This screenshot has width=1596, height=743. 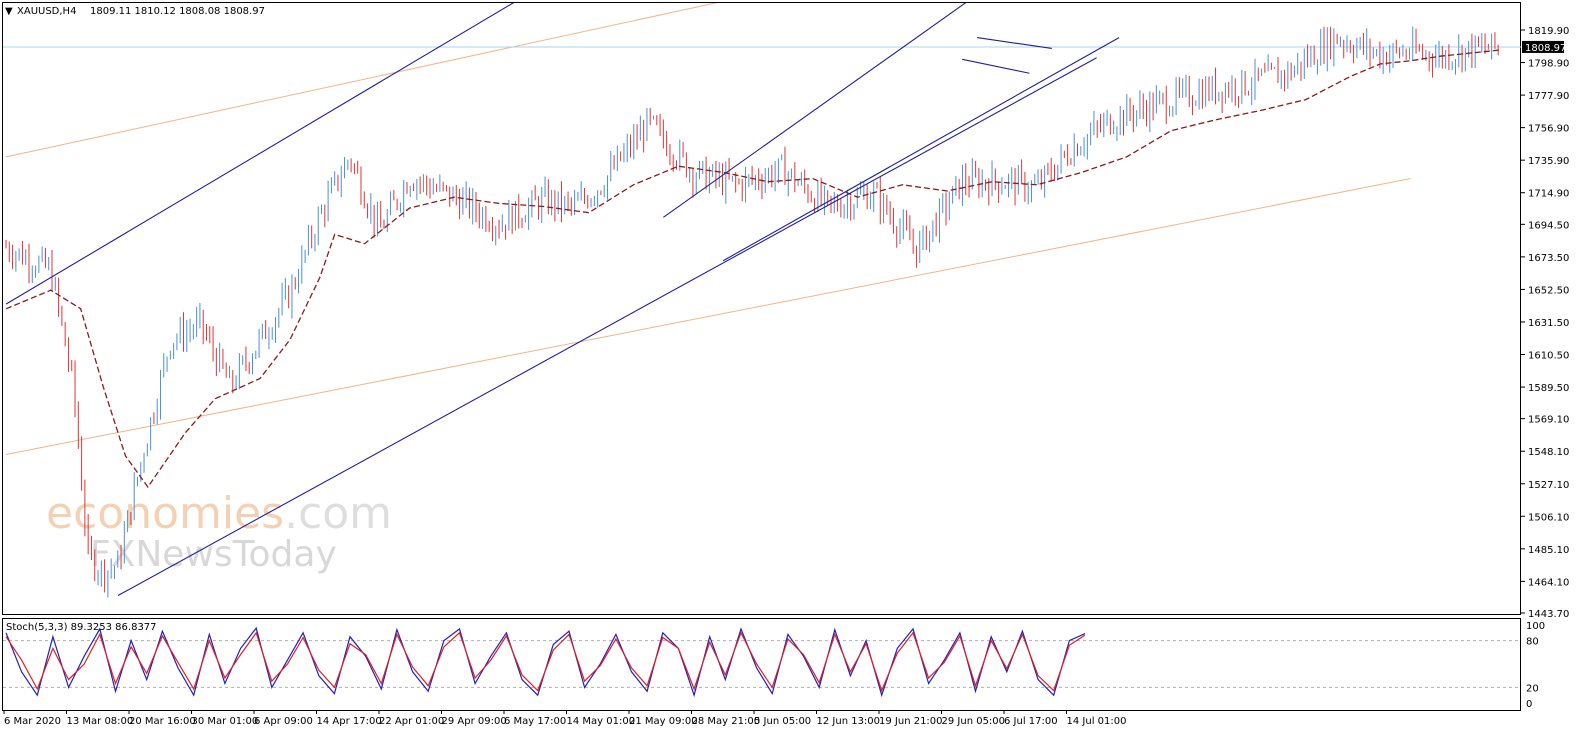 What do you see at coordinates (1535, 665) in the screenshot?
I see `stoch-axis: 100 80 20 0` at bounding box center [1535, 665].